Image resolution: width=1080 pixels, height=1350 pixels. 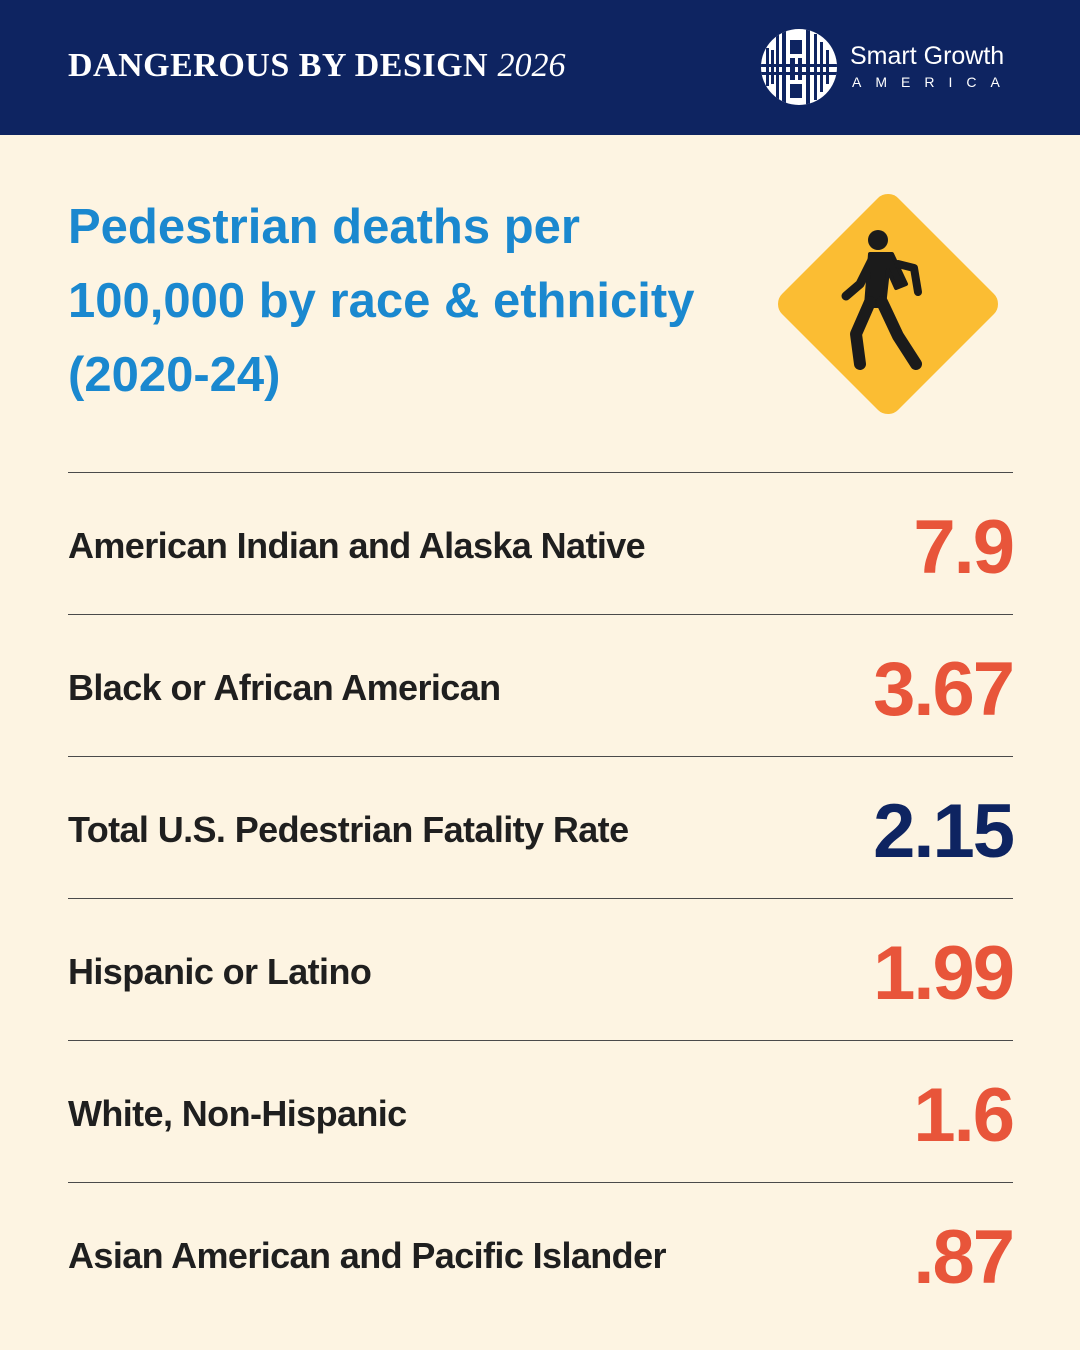 I want to click on row-label: White, Non-Hispanic, so click(x=237, y=1113).